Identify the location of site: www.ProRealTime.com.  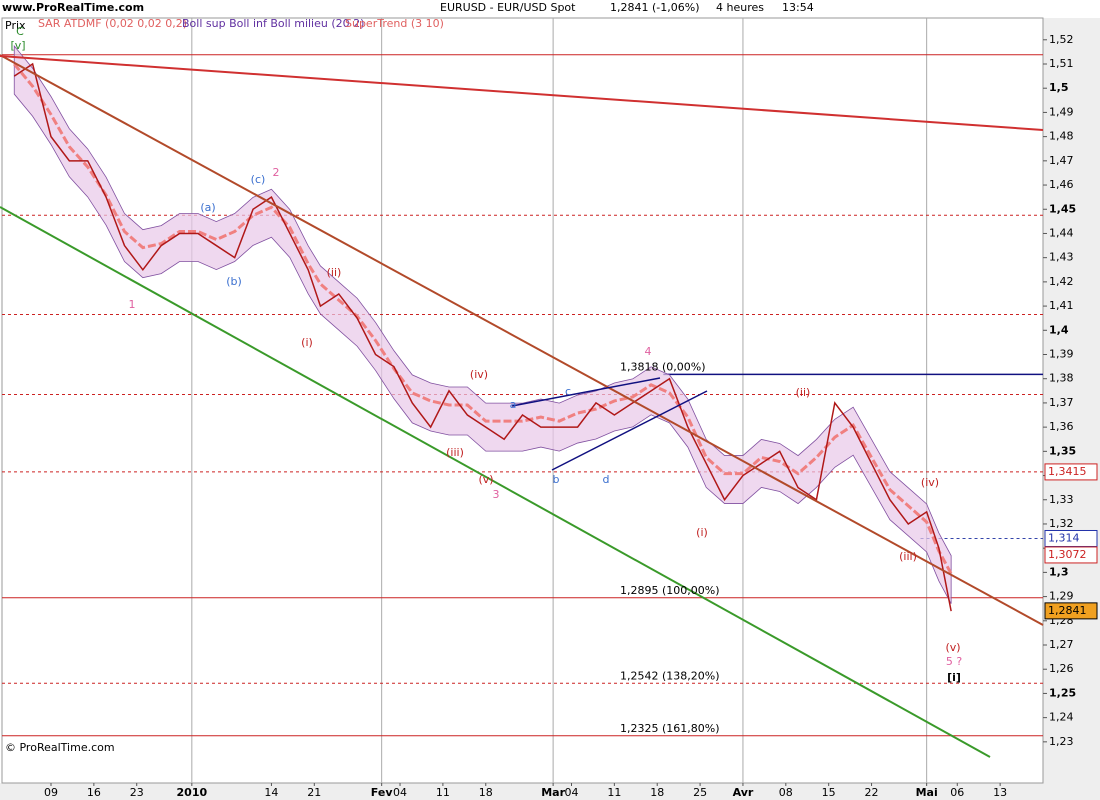
(73, 7).